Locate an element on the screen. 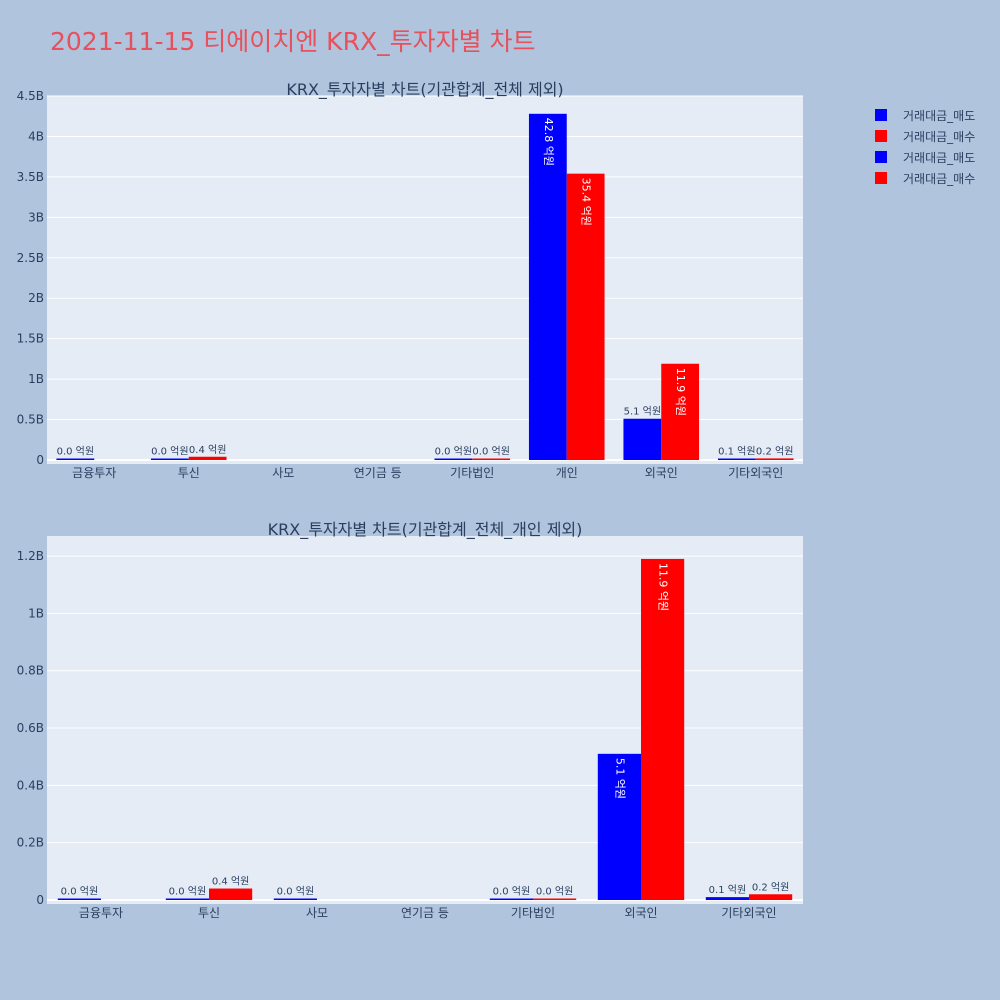 This screenshot has height=1000, width=1000. y-tick-label: 2B is located at coordinates (36, 298).